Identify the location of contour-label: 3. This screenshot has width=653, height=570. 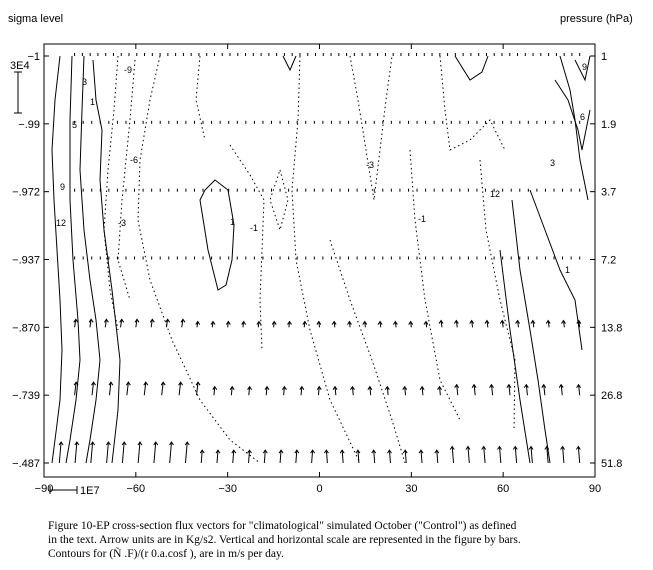
(552, 163).